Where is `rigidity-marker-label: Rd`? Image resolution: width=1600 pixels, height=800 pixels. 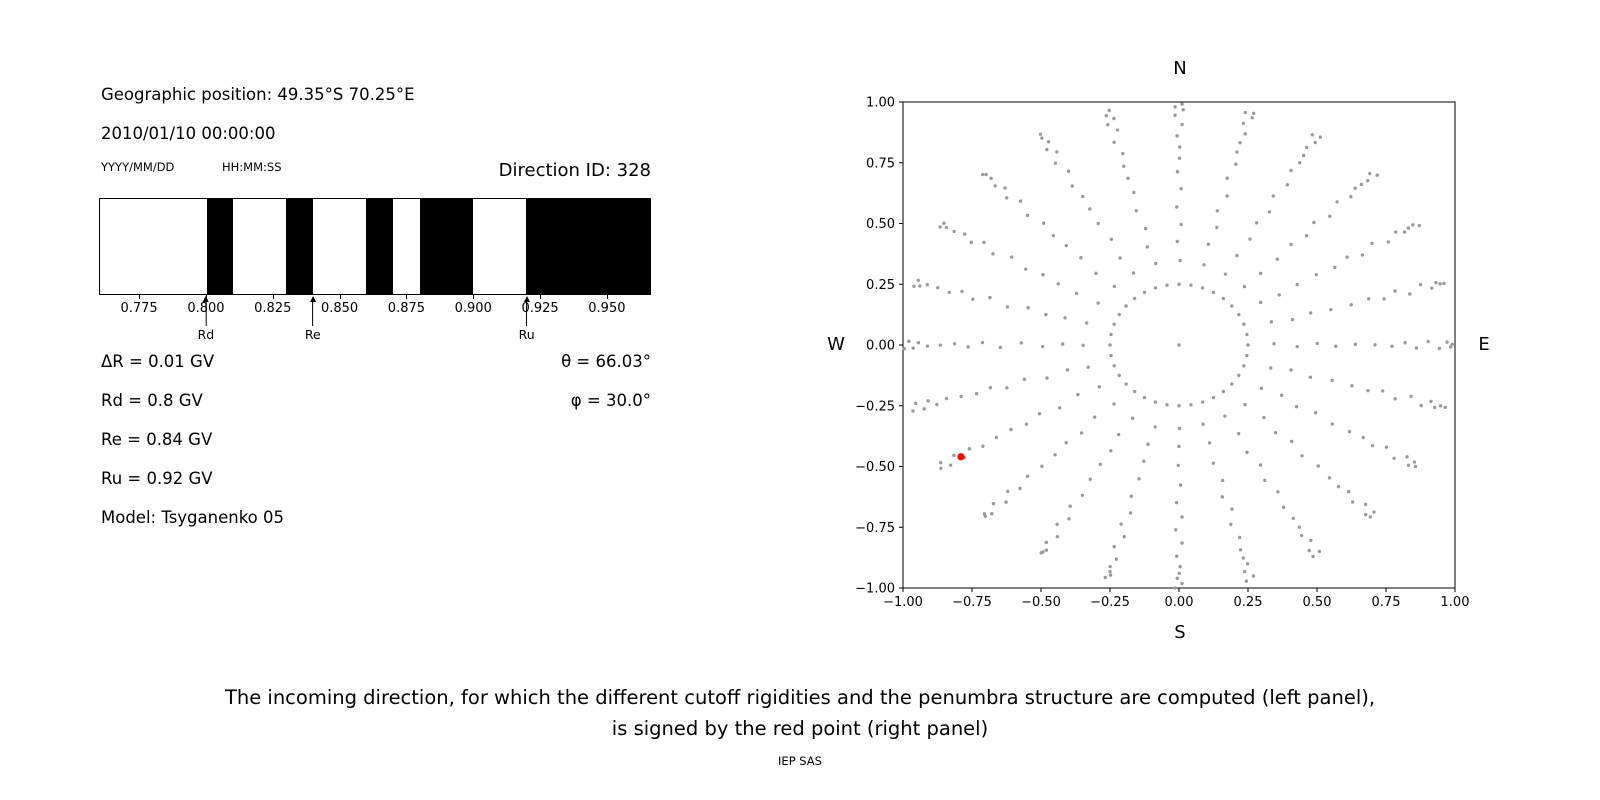
rigidity-marker-label: Rd is located at coordinates (206, 334).